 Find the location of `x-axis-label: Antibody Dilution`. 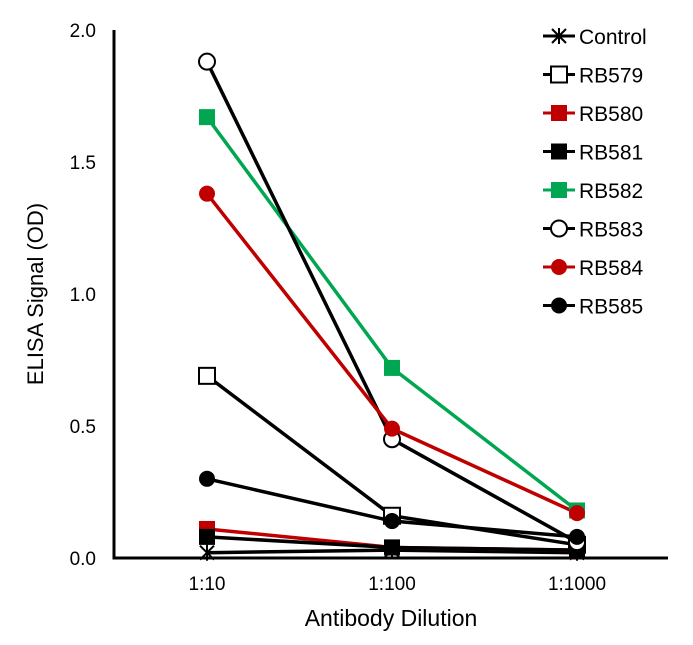

x-axis-label: Antibody Dilution is located at coordinates (391, 618).